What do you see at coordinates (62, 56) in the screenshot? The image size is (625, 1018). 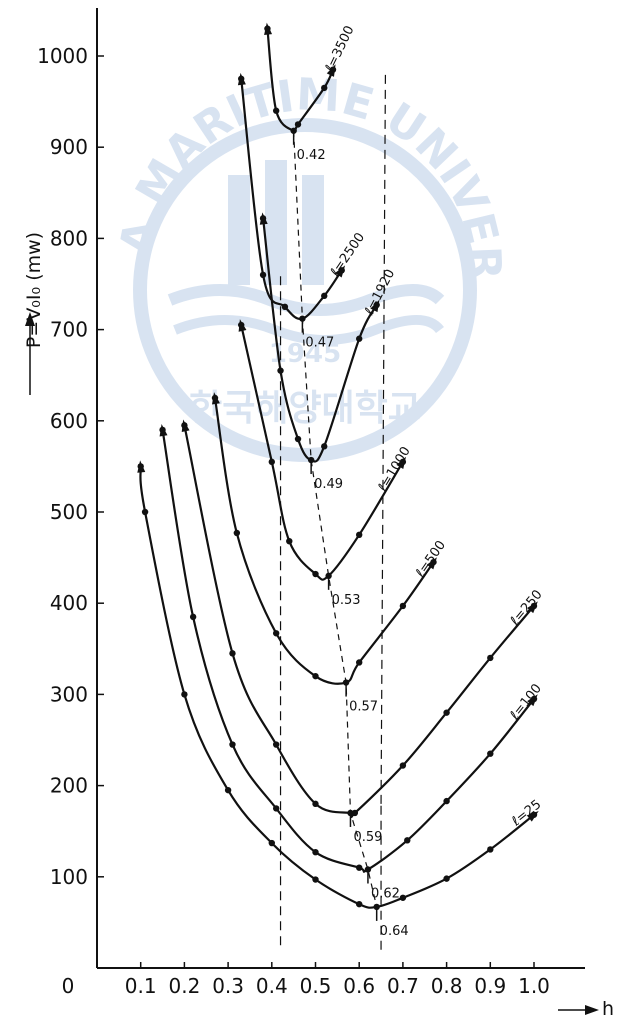 I see `y-tick-label: 1000` at bounding box center [62, 56].